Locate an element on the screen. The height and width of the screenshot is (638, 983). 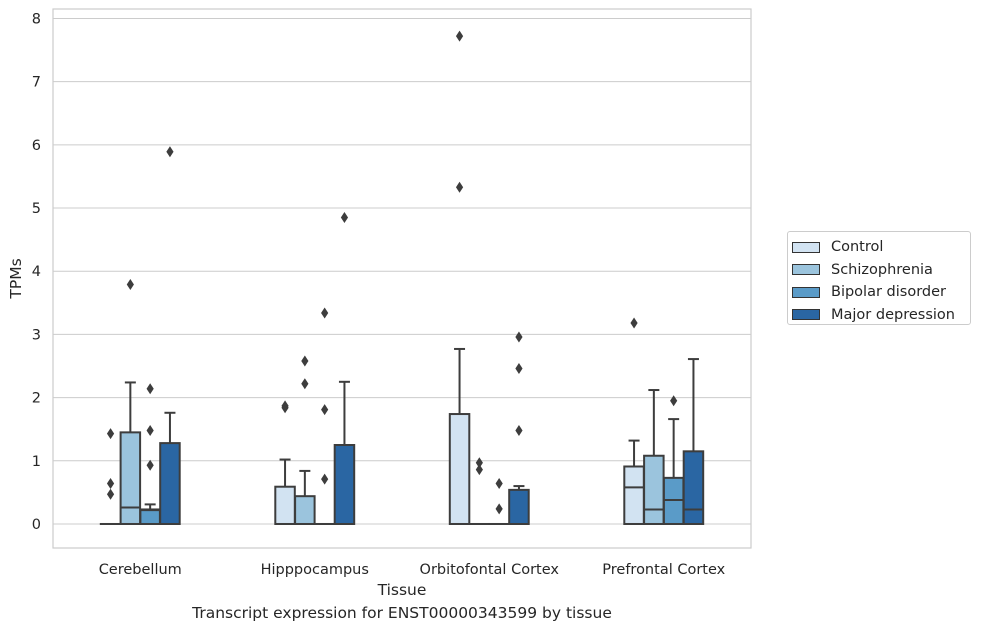
y-tick-label: 0 is located at coordinates (36, 525).